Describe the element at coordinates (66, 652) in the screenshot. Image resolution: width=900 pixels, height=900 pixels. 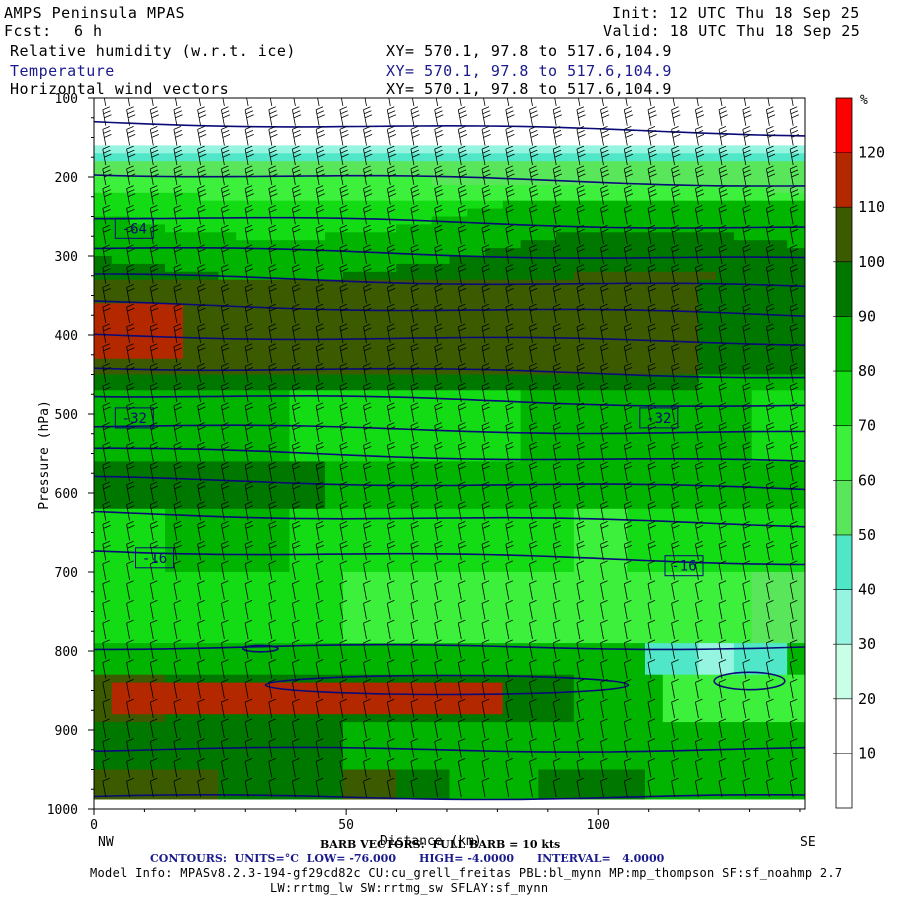
I see `y-tick-label: 800` at that location.